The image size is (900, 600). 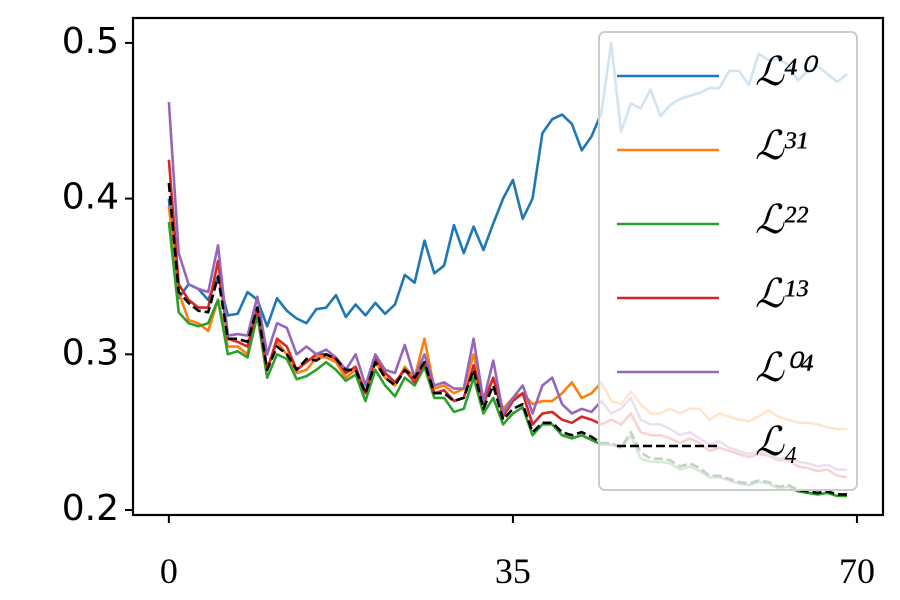 I want to click on legend-label: ℒ¹³, so click(x=782, y=293).